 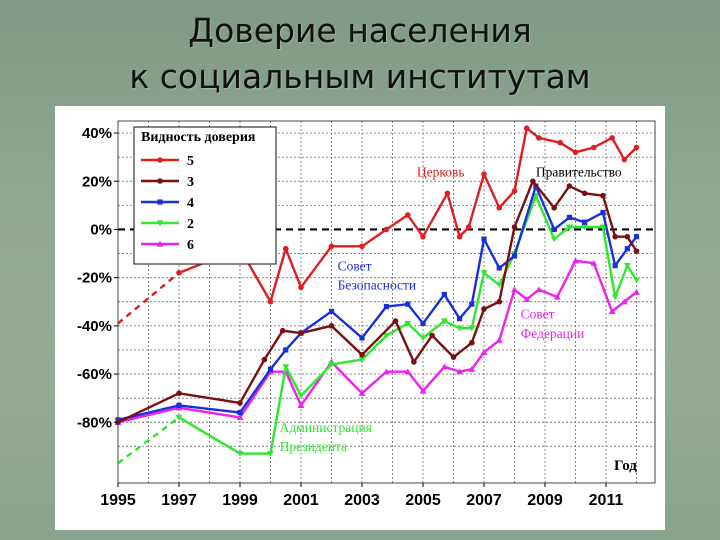 I want to click on x-tick-label: 2003, so click(x=362, y=500).